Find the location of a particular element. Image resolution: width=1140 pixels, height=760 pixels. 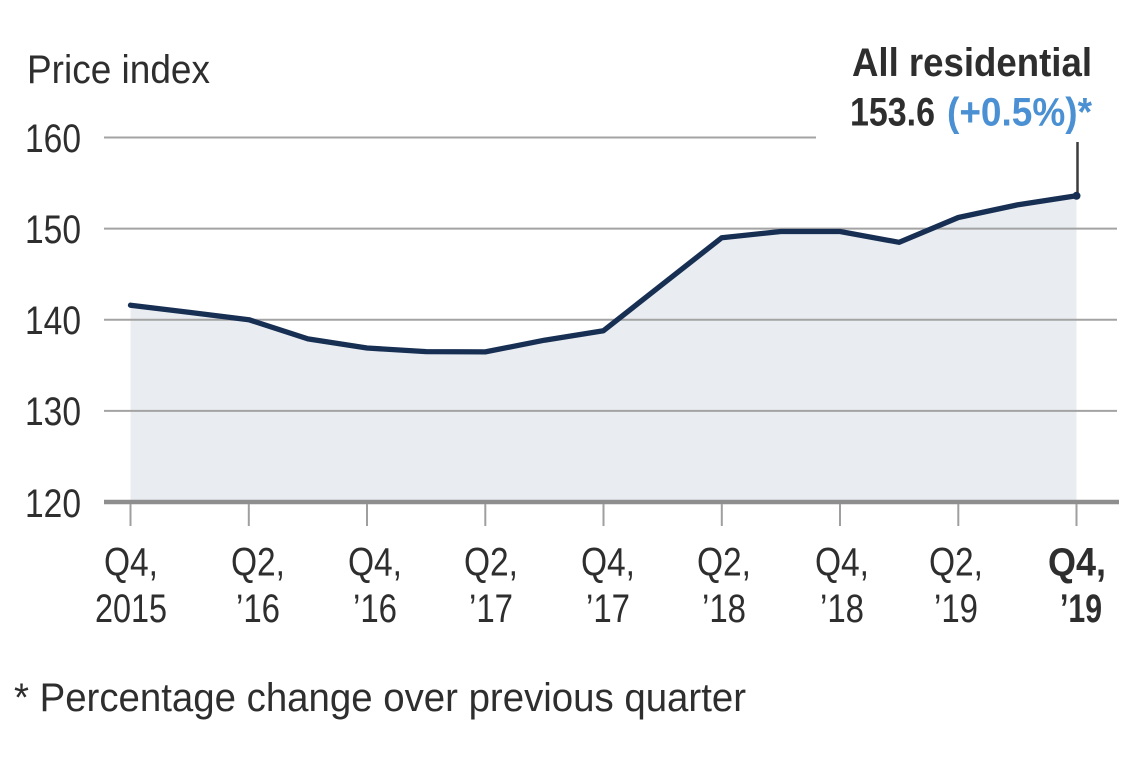

svg-text: 160 is located at coordinates (53, 139).